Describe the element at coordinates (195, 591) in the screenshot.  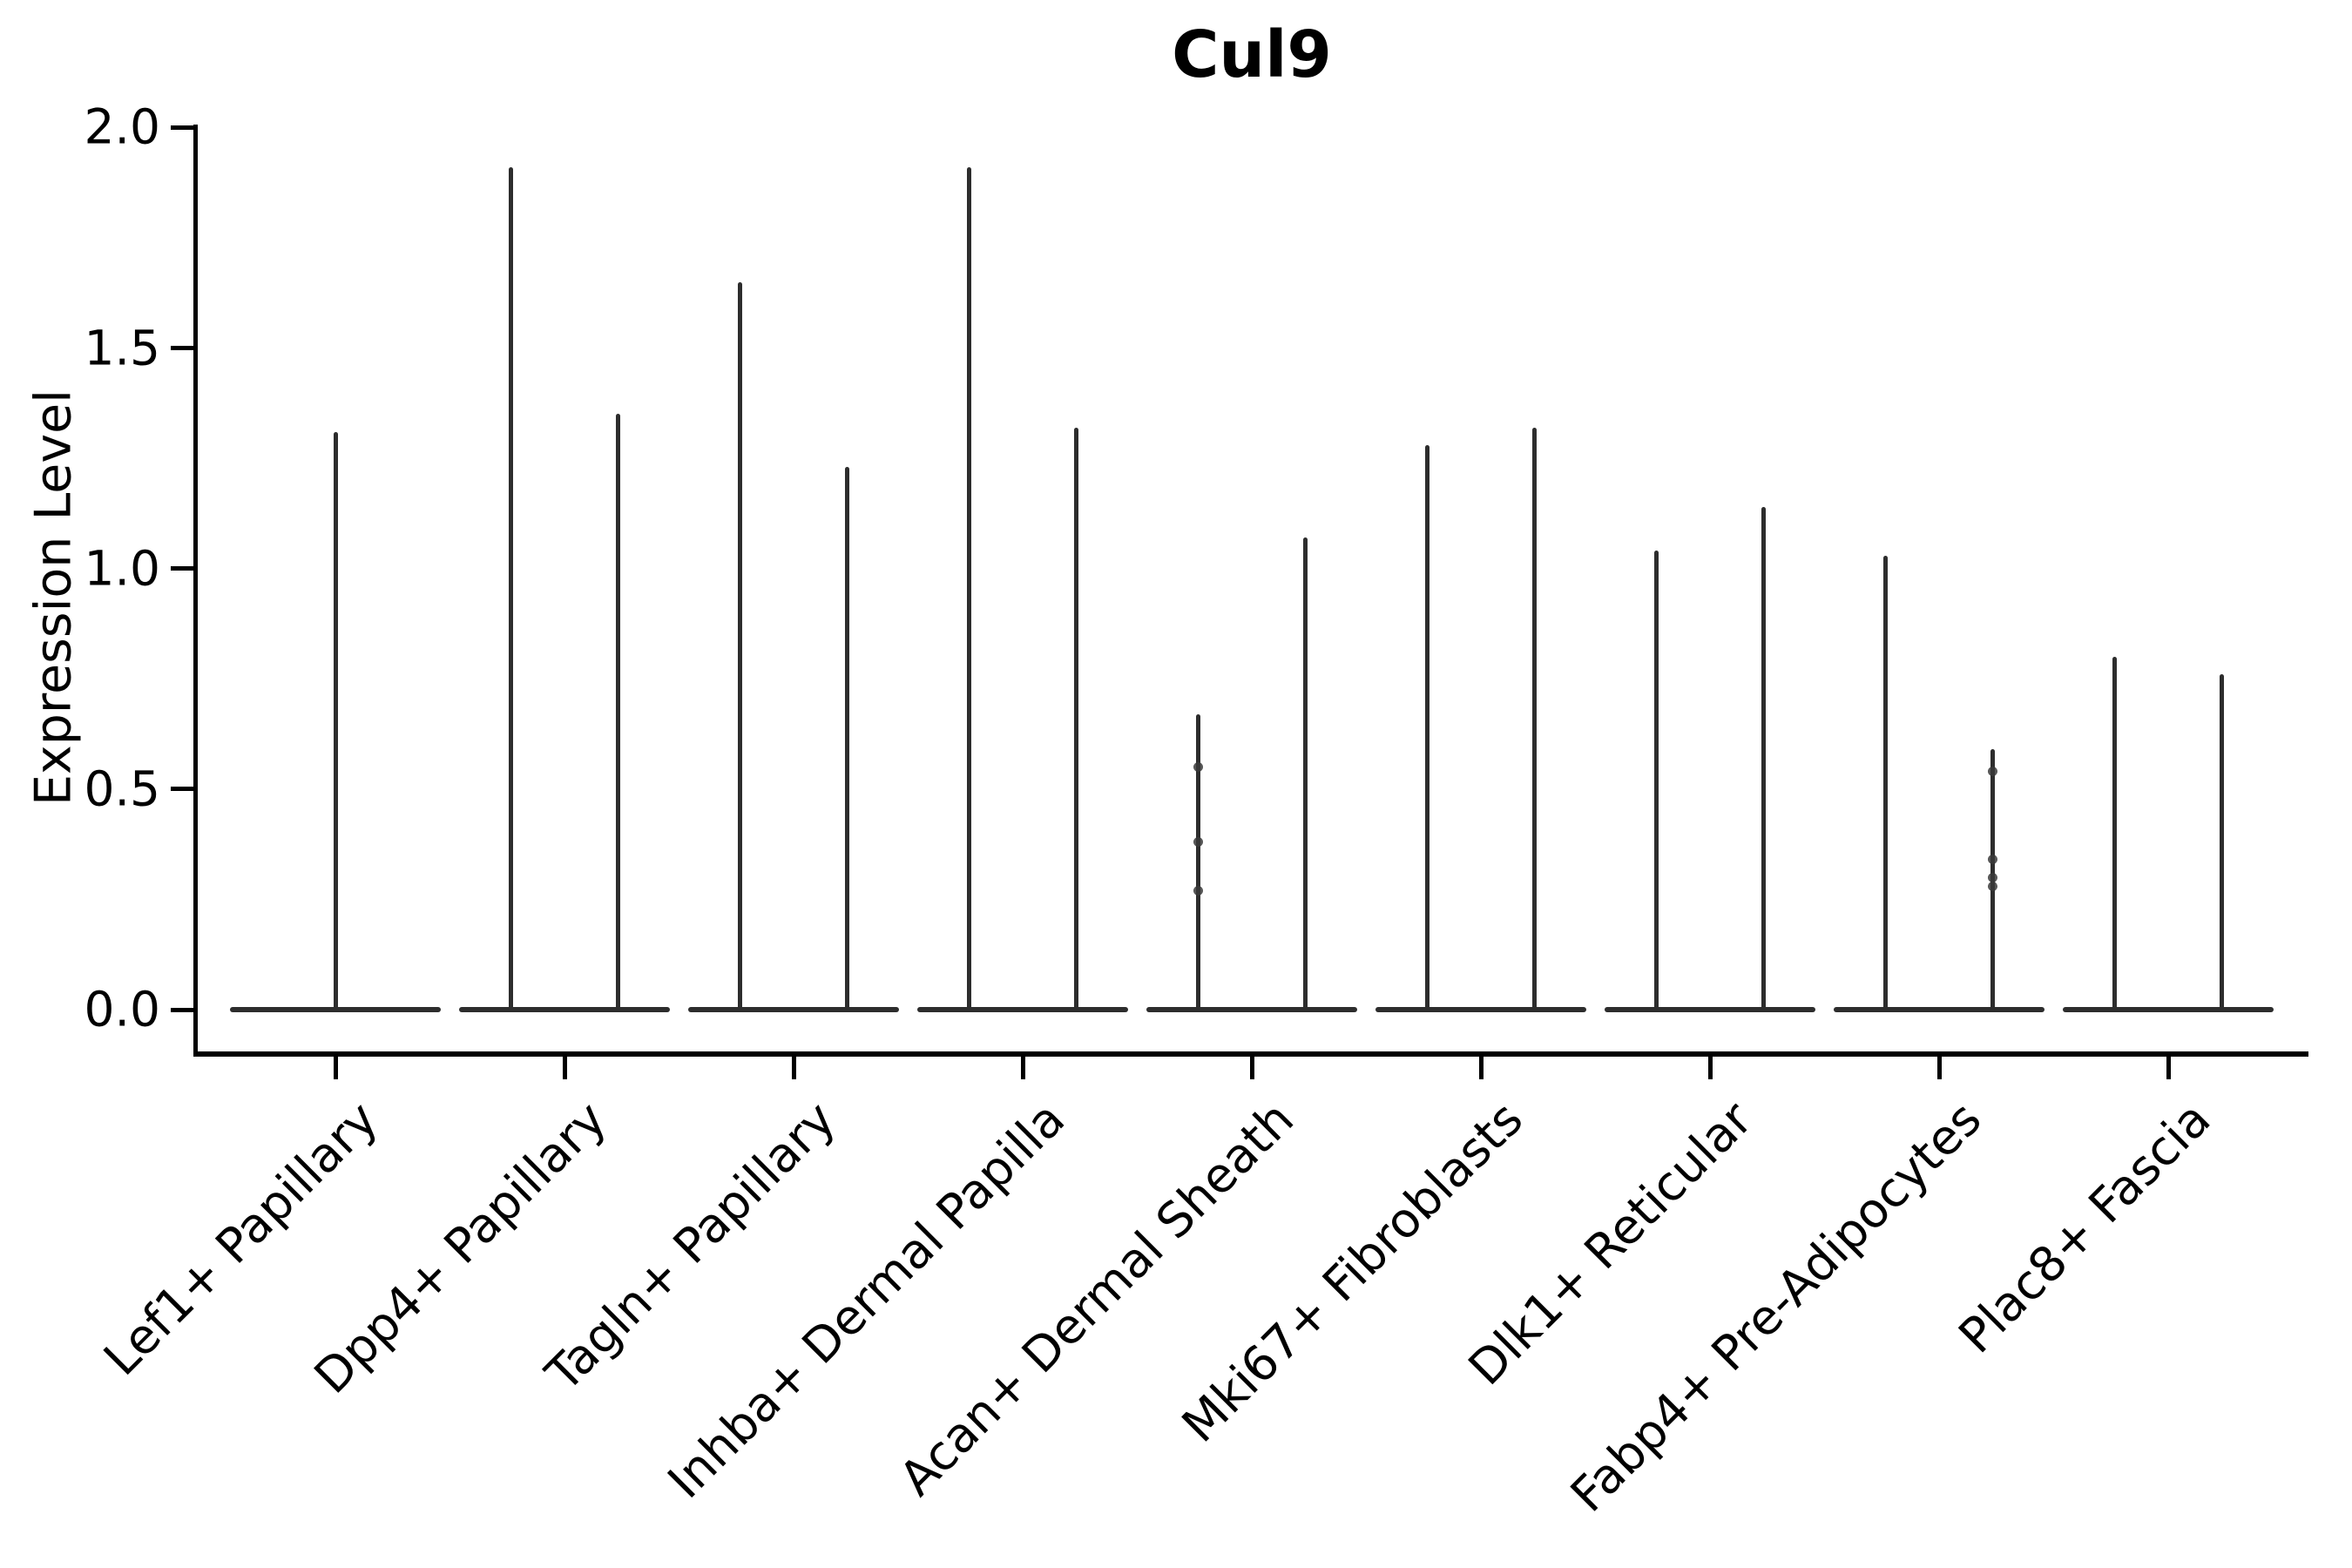
I see `y-axis-line` at that location.